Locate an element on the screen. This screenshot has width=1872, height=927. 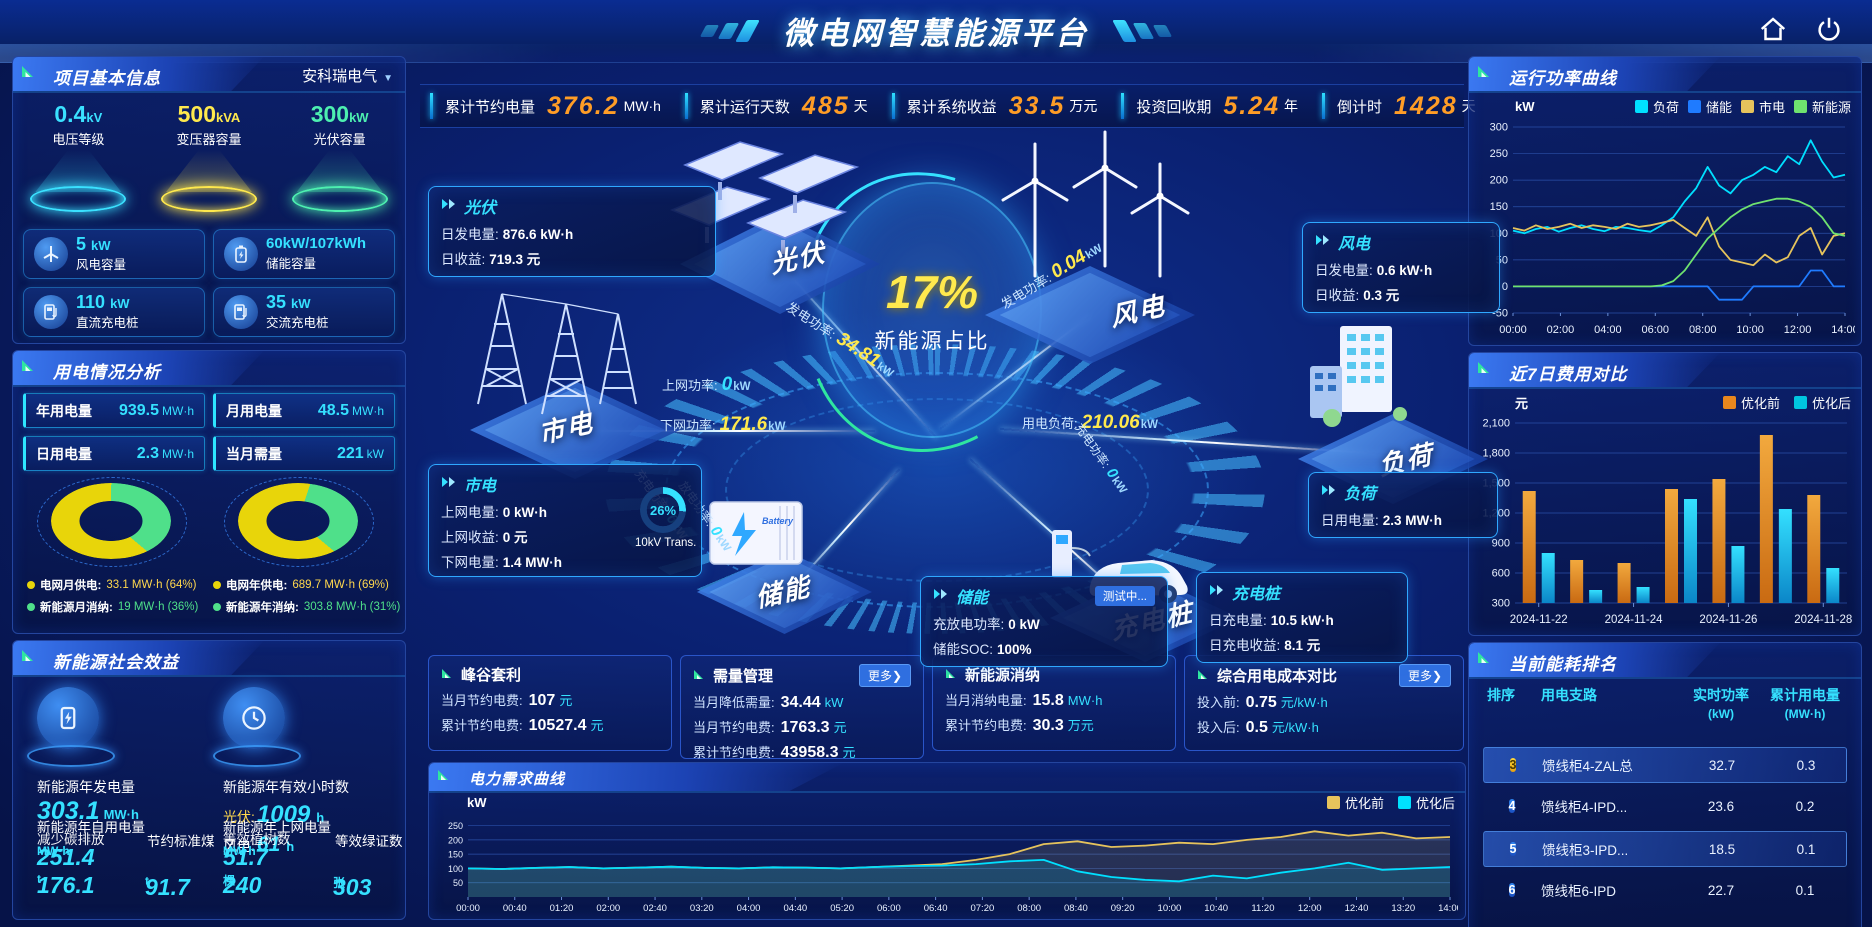
wind-turbine-icon is located at coordinates (51, 254).